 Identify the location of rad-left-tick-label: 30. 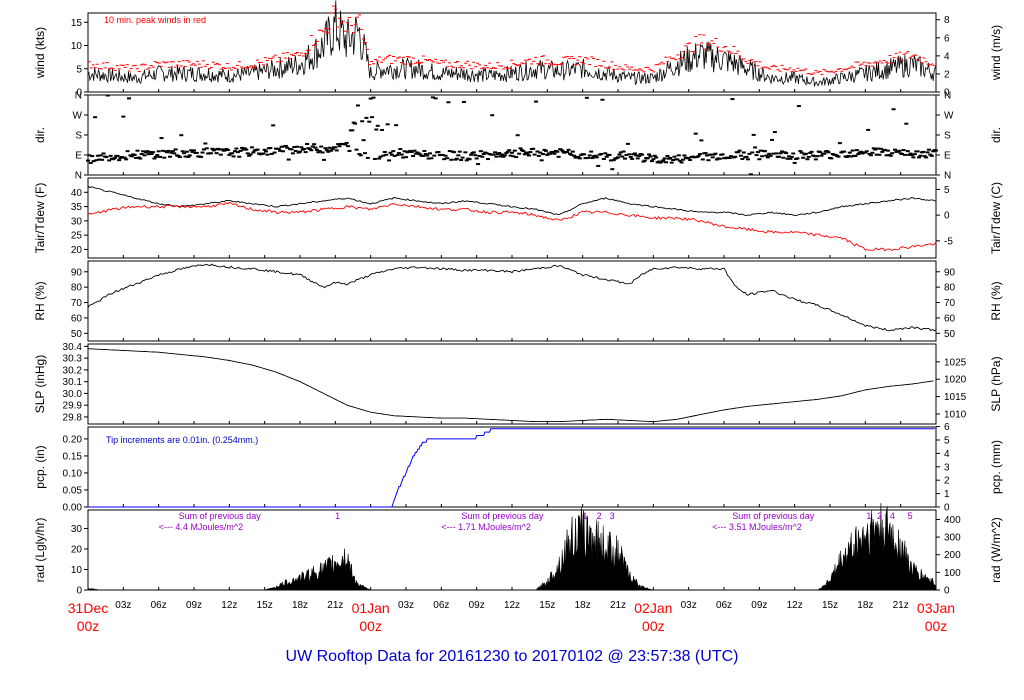
(77, 529).